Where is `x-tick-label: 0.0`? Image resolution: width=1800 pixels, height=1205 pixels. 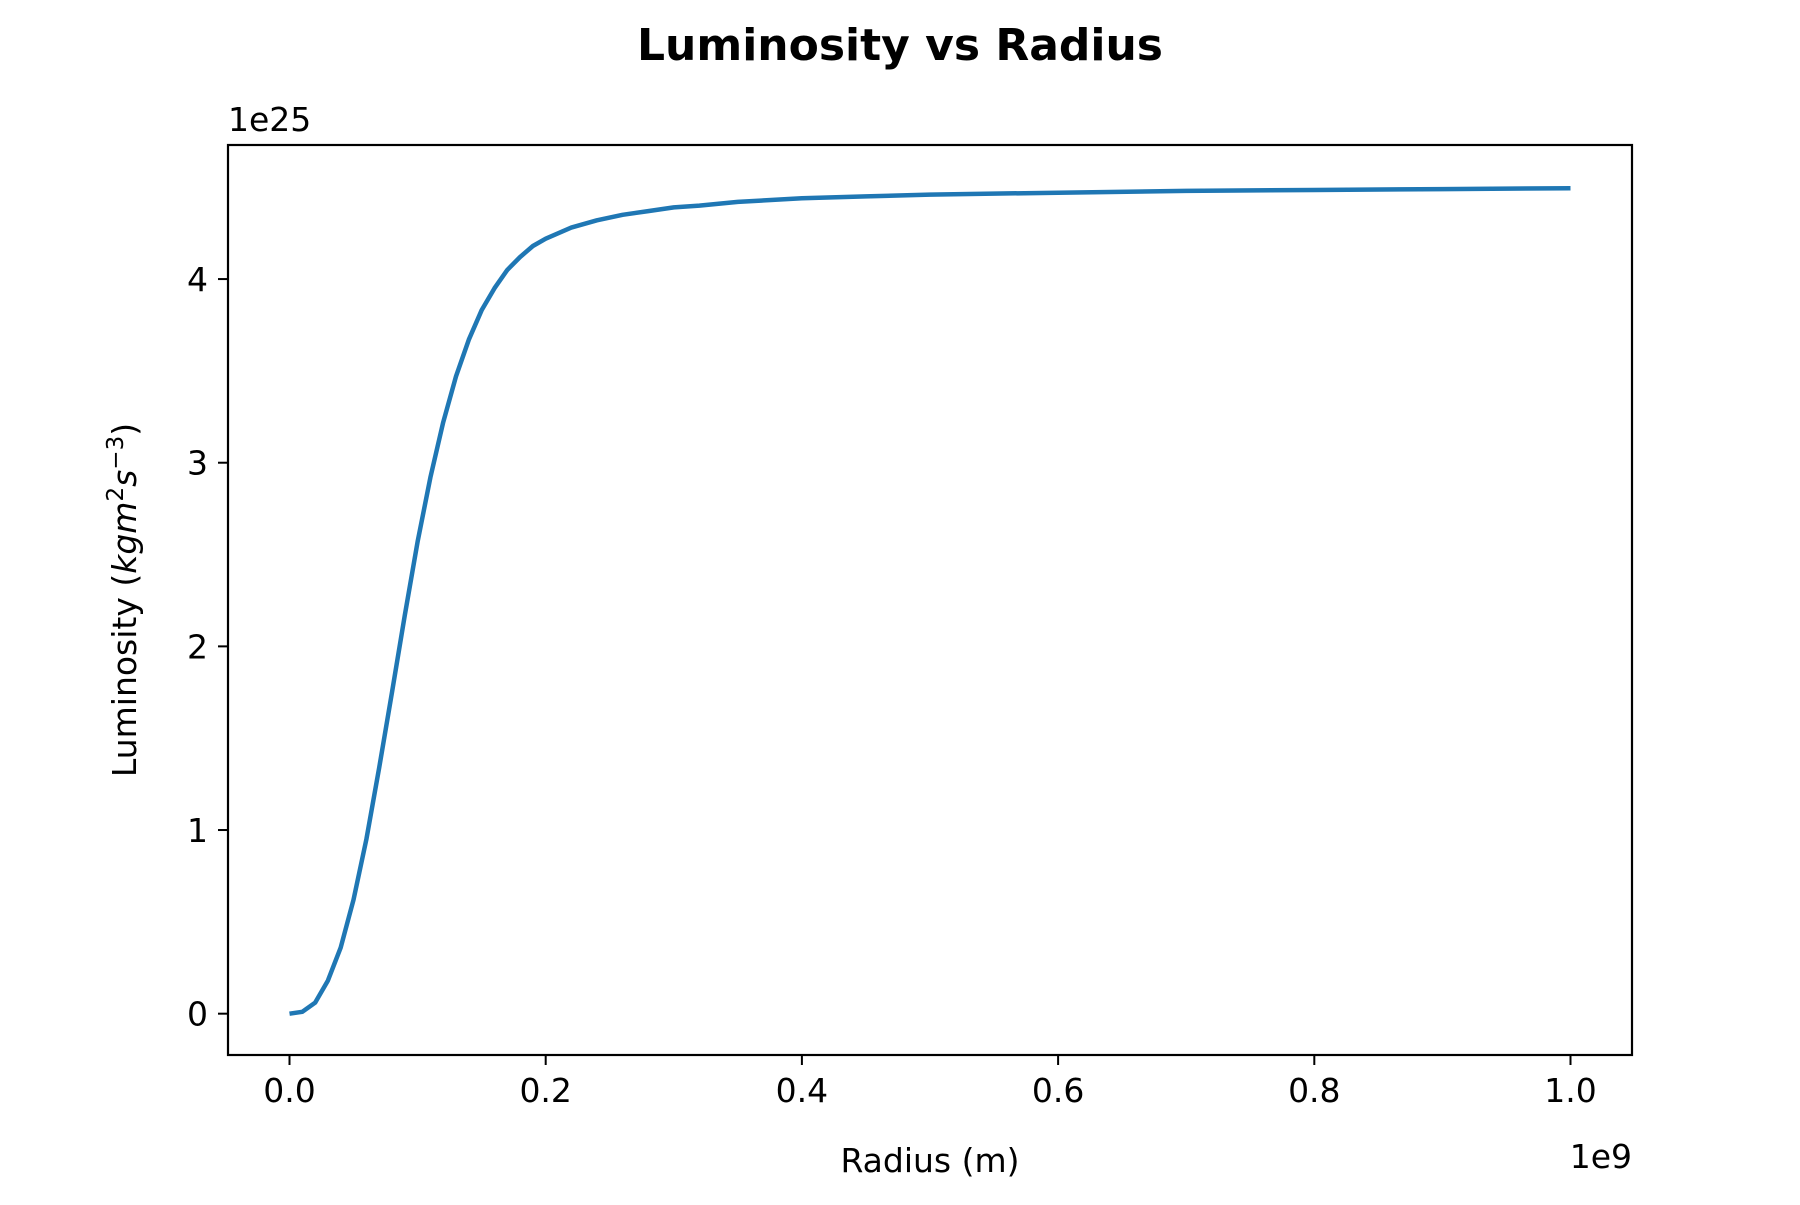
x-tick-label: 0.0 is located at coordinates (289, 1090).